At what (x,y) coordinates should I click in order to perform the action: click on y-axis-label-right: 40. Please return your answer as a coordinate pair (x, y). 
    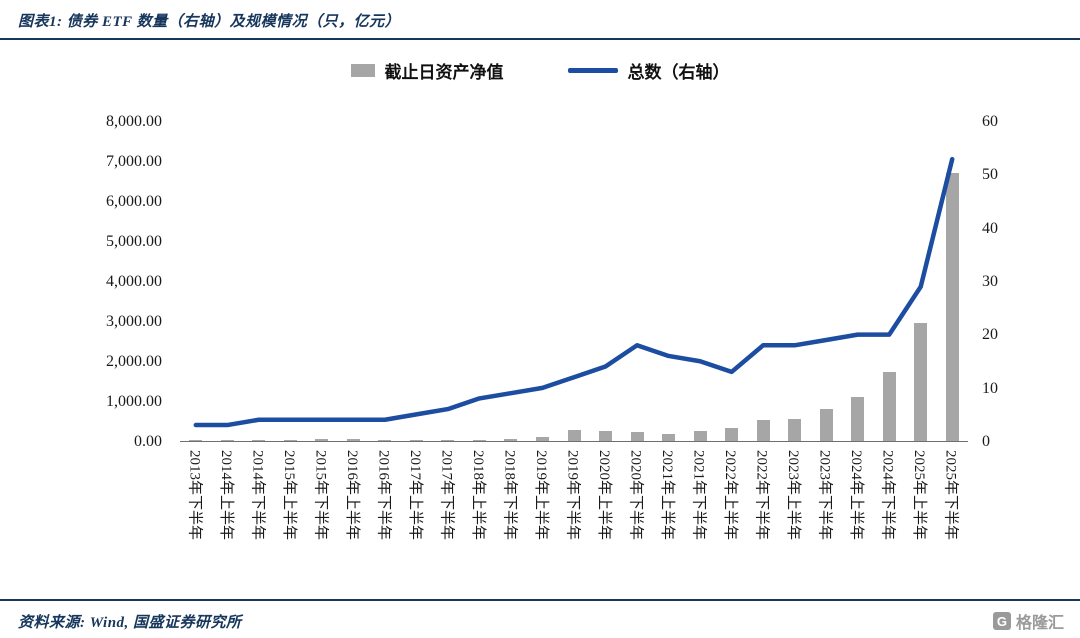
    Looking at the image, I should click on (990, 228).